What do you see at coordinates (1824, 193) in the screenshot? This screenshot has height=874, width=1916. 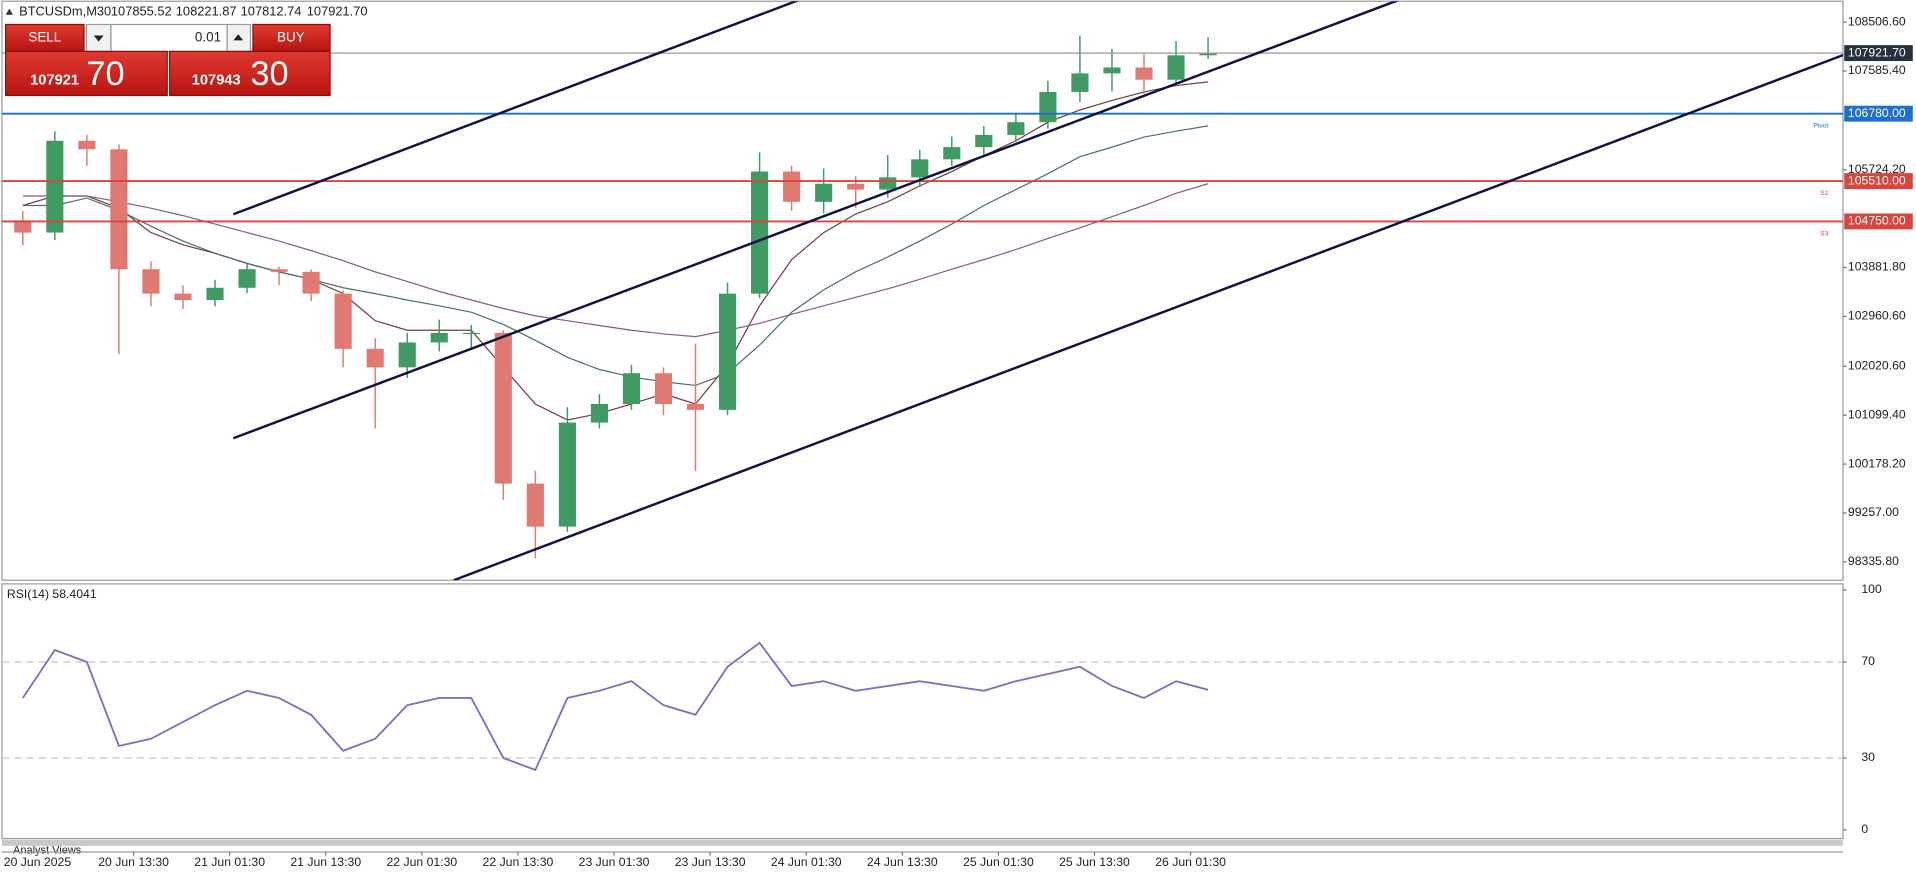 I see `level-name: S2` at bounding box center [1824, 193].